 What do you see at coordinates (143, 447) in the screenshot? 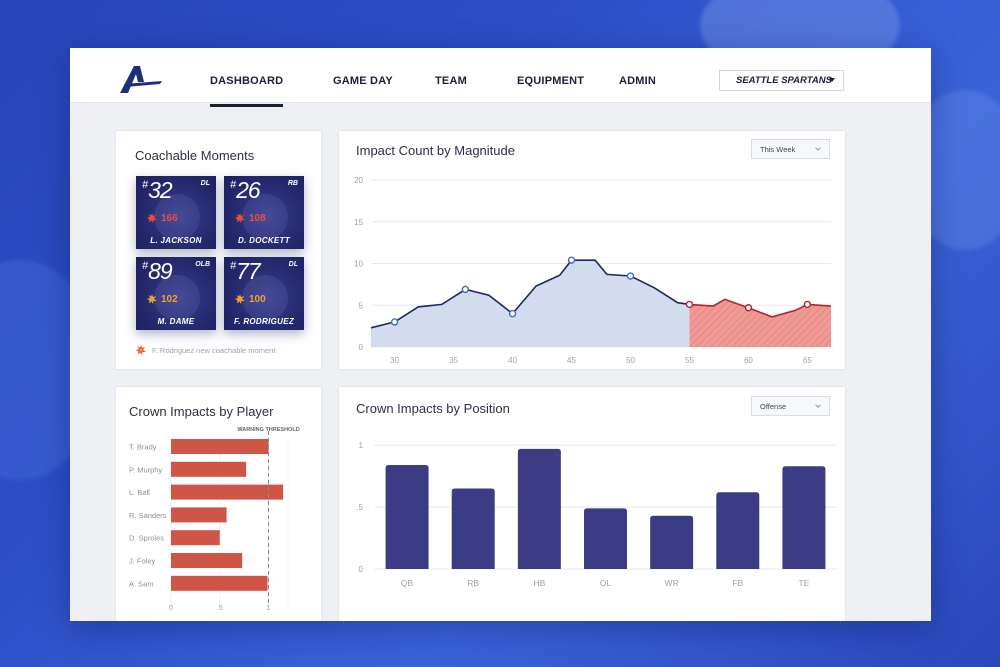
I see `y-category-label: T. Brady` at bounding box center [143, 447].